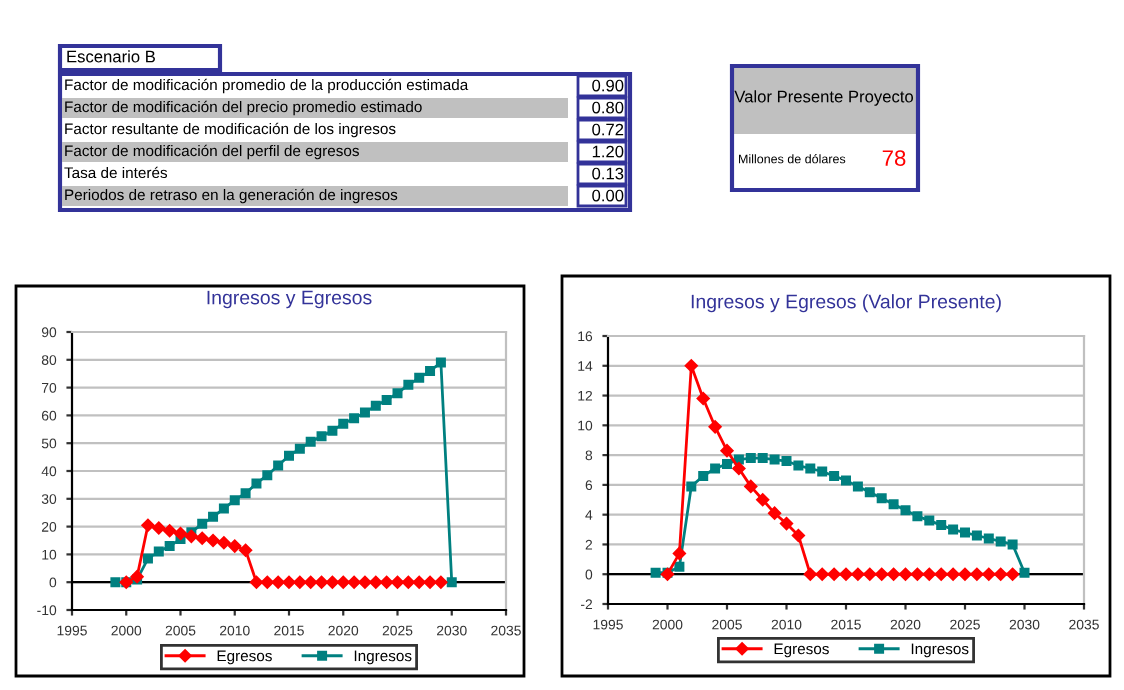  I want to click on text: 0.90, so click(608, 85).